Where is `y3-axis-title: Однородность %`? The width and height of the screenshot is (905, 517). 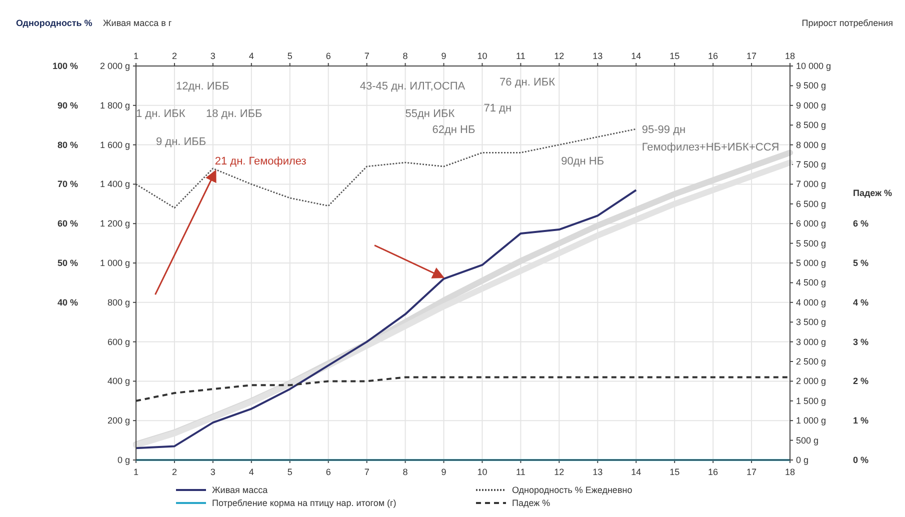
y3-axis-title: Однородность % is located at coordinates (54, 23).